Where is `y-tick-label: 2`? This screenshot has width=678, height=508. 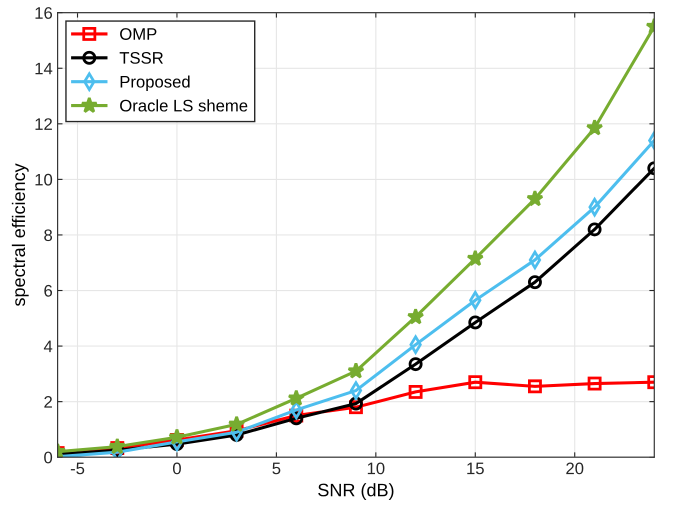
y-tick-label: 2 is located at coordinates (48, 402).